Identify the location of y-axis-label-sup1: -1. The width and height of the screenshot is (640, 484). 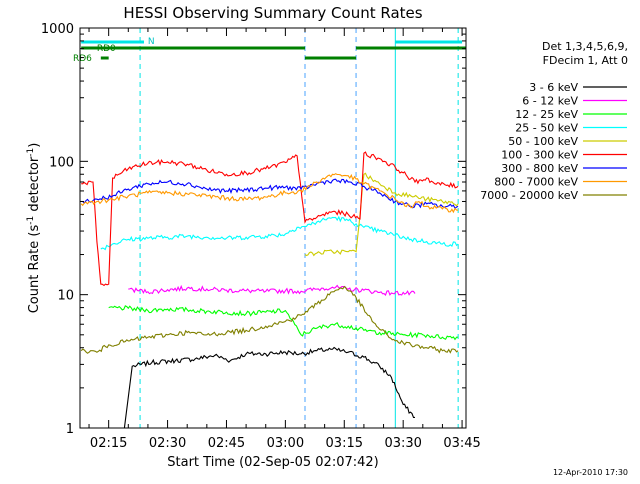
(31, 220).